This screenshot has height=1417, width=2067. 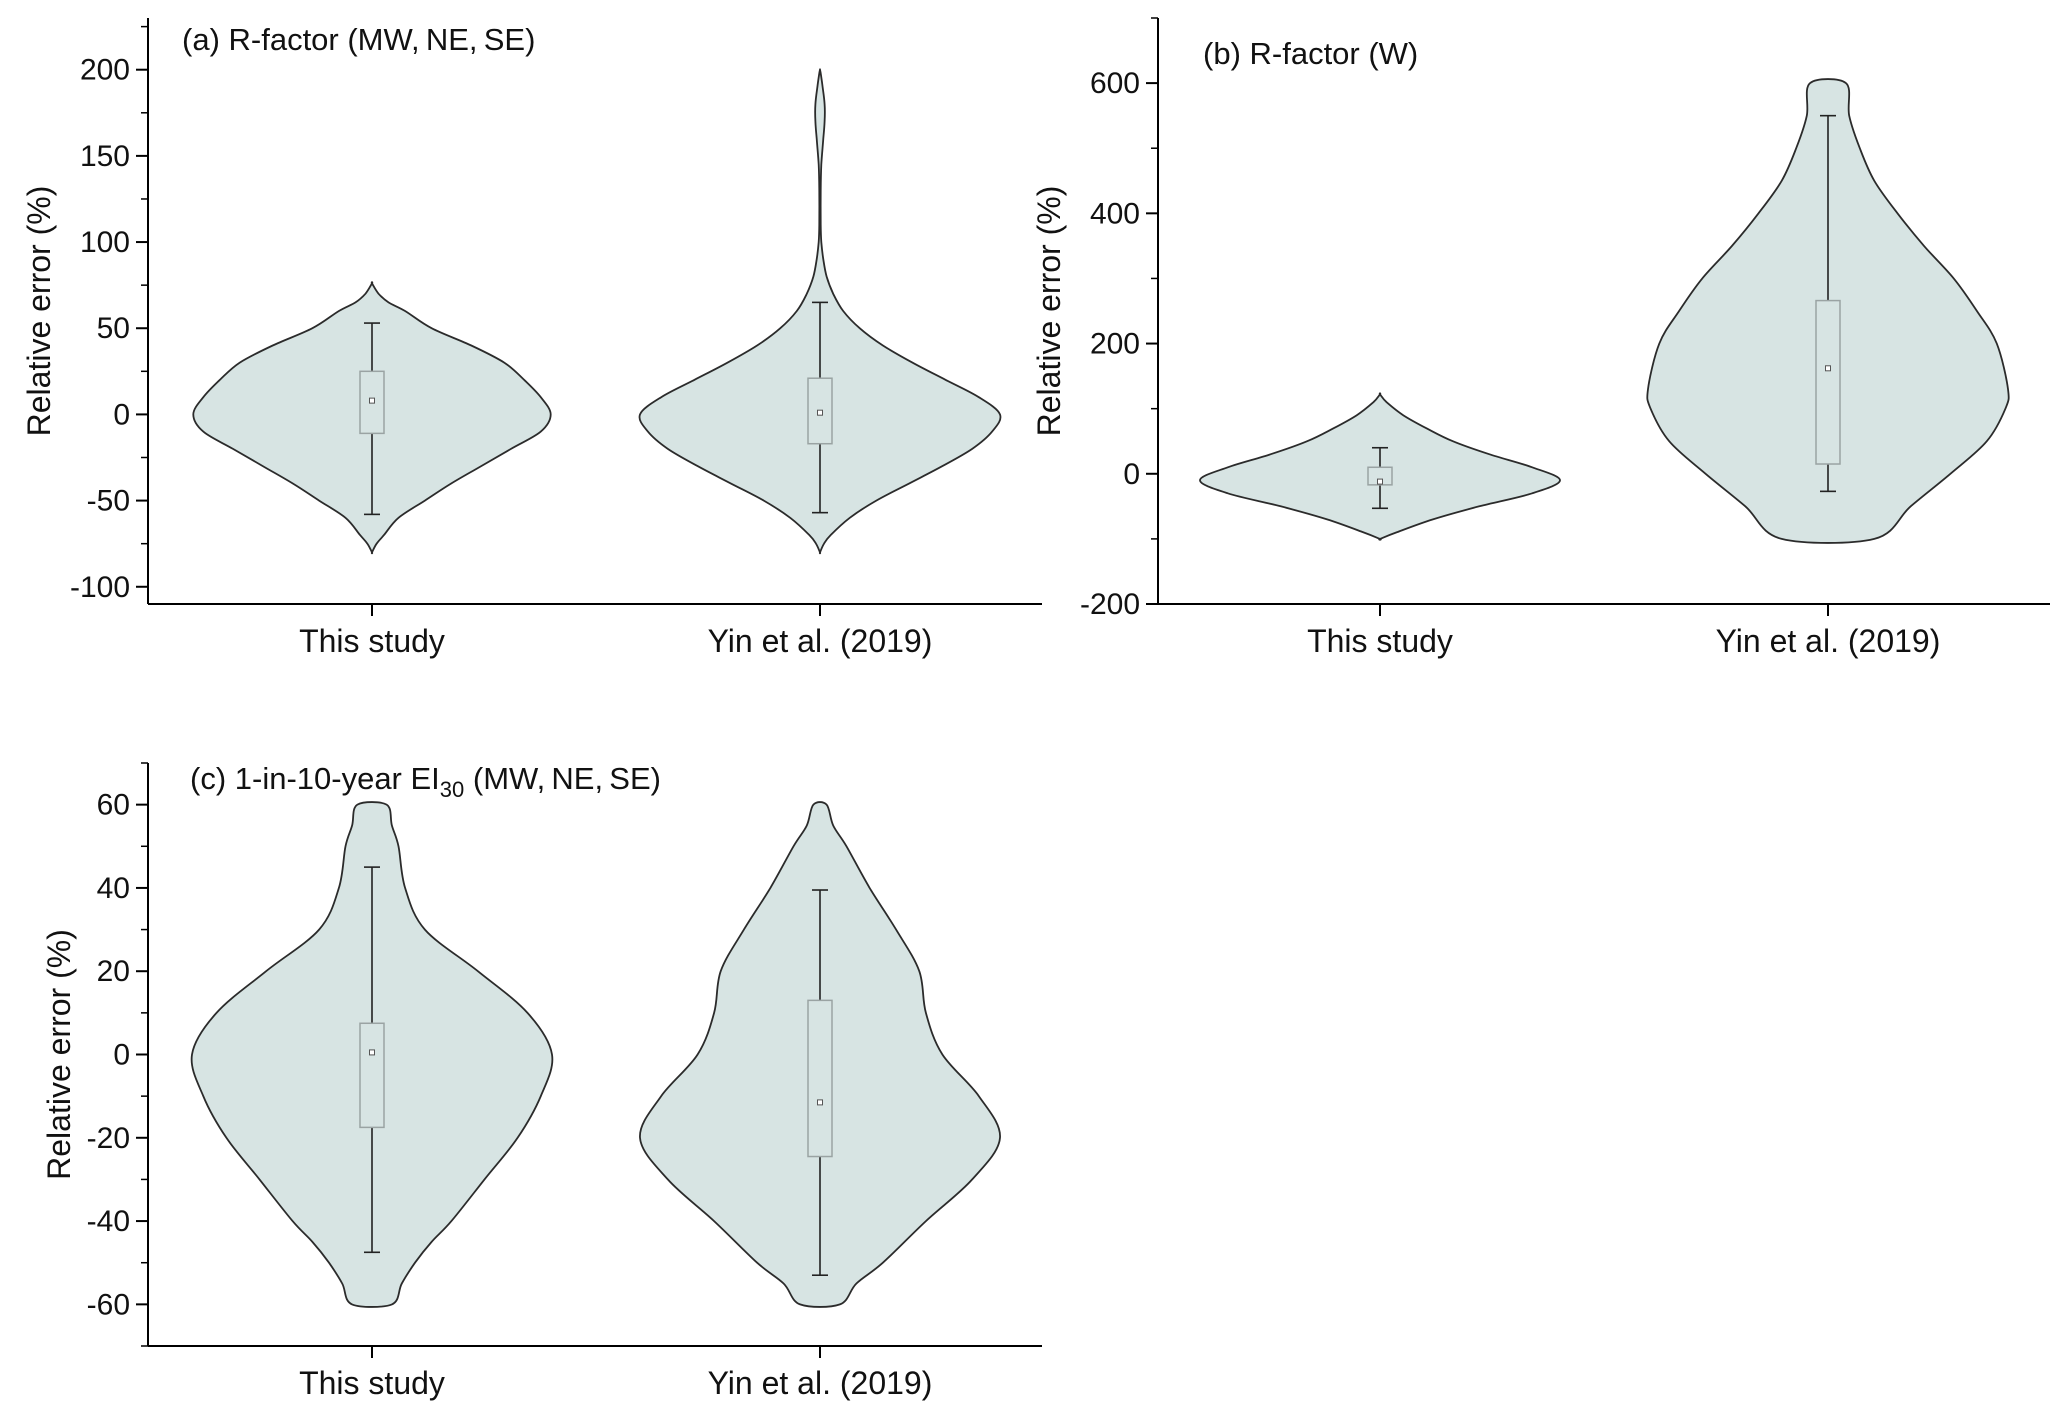 What do you see at coordinates (59, 1054) in the screenshot?
I see `y-axis-title-c: Relative error (%)` at bounding box center [59, 1054].